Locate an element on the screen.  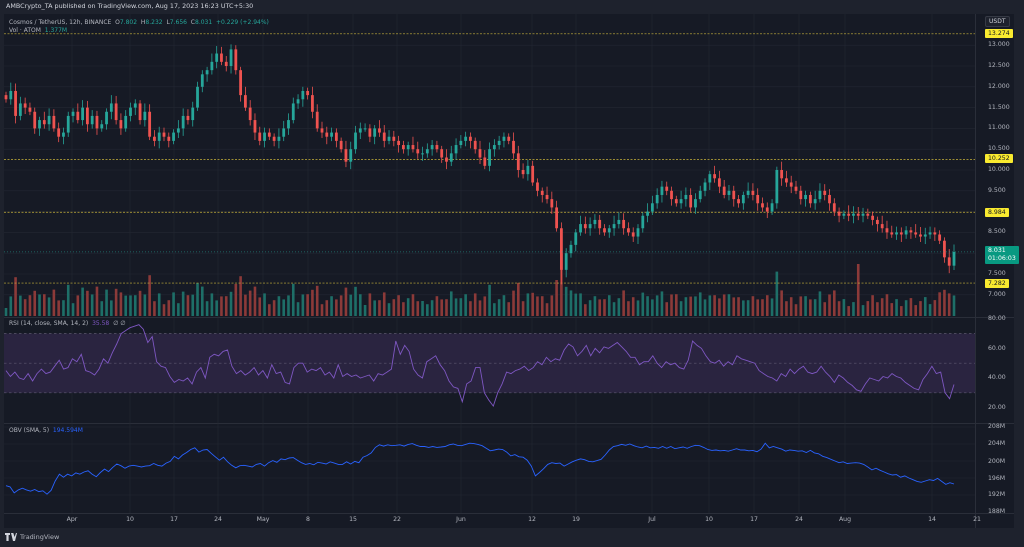
rsi-value: 35.58 is located at coordinates (101, 323).